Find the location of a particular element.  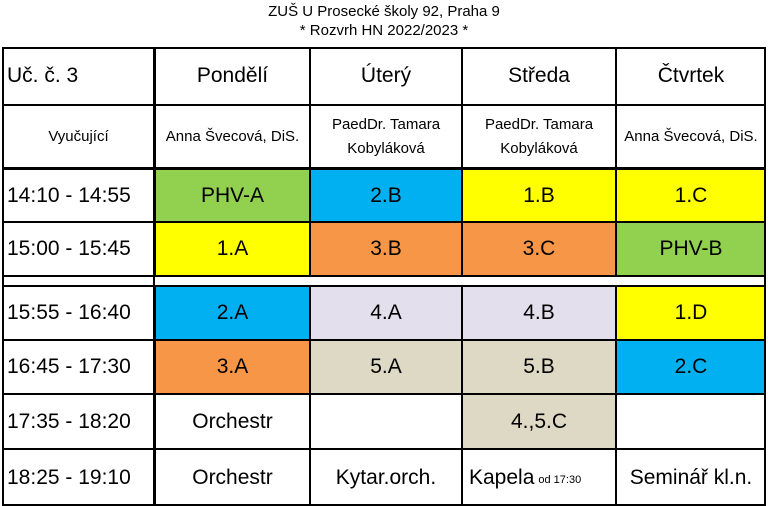

break-separator is located at coordinates (384, 281).